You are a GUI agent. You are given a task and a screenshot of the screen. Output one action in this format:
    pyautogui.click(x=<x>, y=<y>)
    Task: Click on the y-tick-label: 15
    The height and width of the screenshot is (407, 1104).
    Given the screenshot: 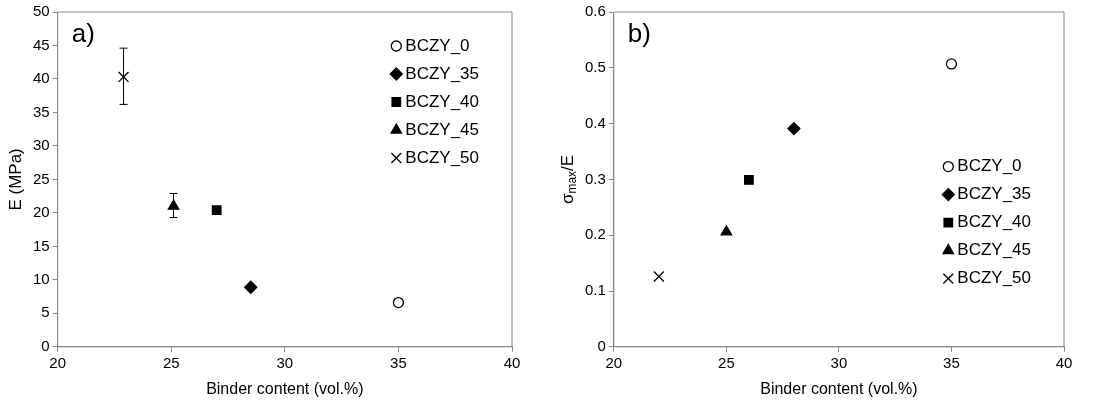 What is the action you would take?
    pyautogui.click(x=41, y=245)
    